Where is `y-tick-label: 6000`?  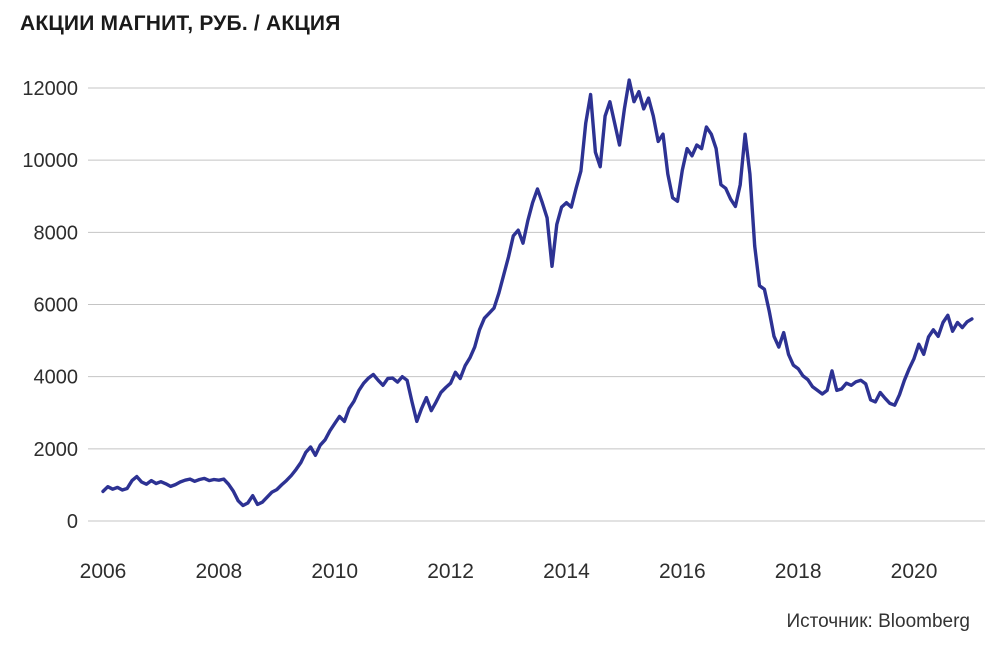 y-tick-label: 6000 is located at coordinates (56, 306).